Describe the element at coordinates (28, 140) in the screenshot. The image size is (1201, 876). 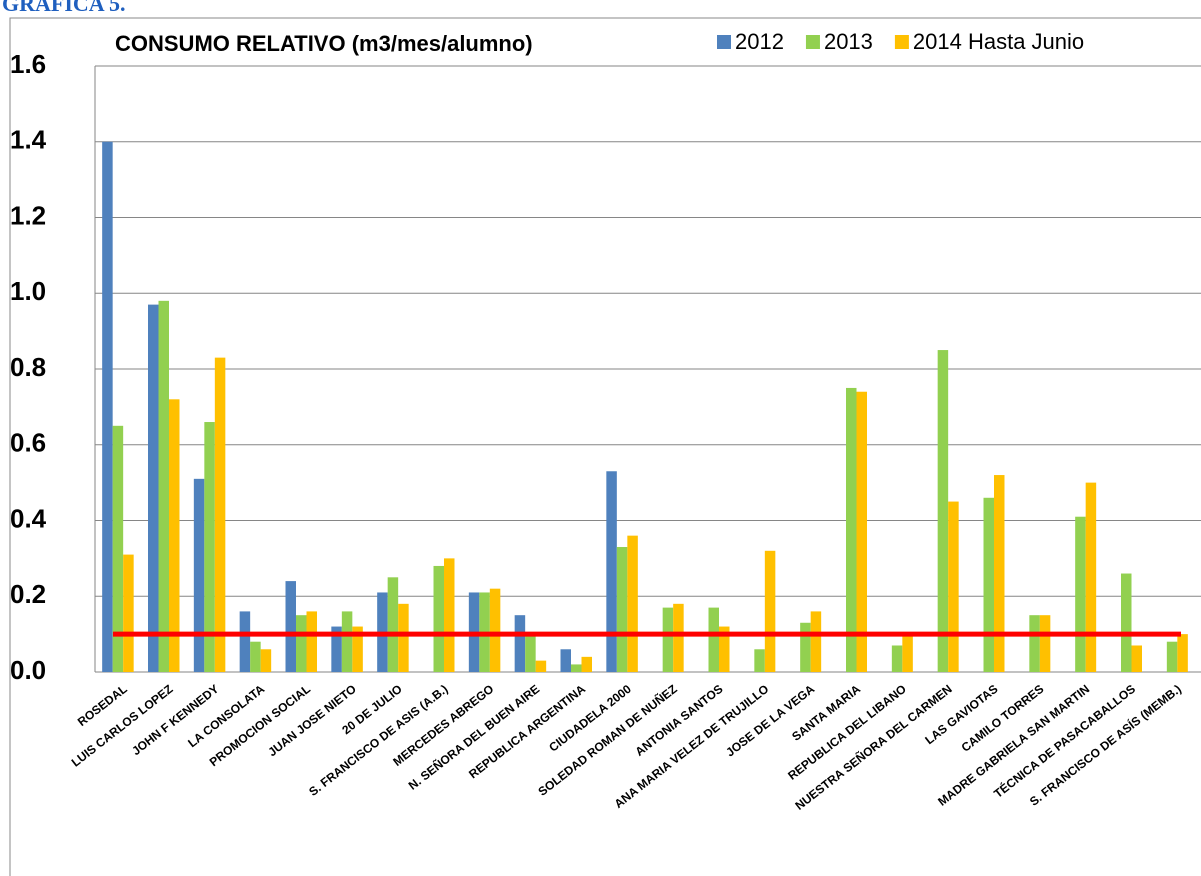
I see `y-tick-label: 1.4` at that location.